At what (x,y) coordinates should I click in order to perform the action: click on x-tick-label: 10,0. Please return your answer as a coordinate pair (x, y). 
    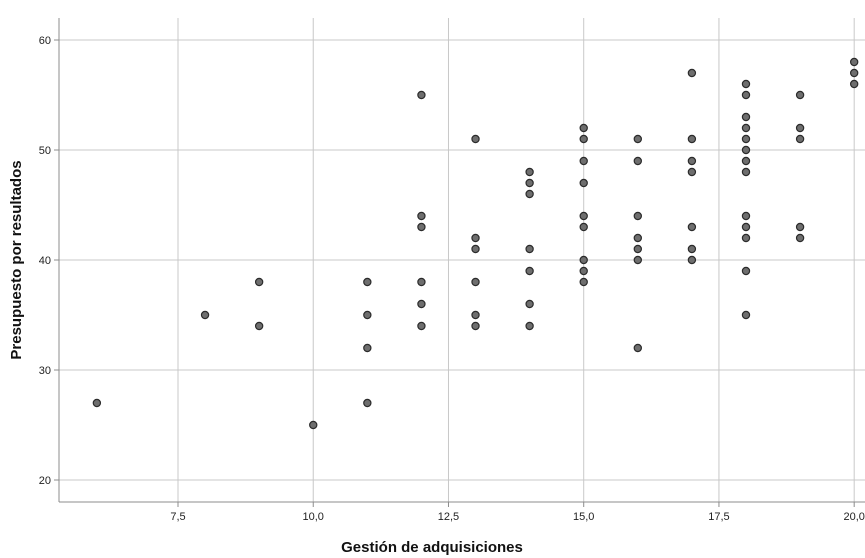
    Looking at the image, I should click on (313, 517).